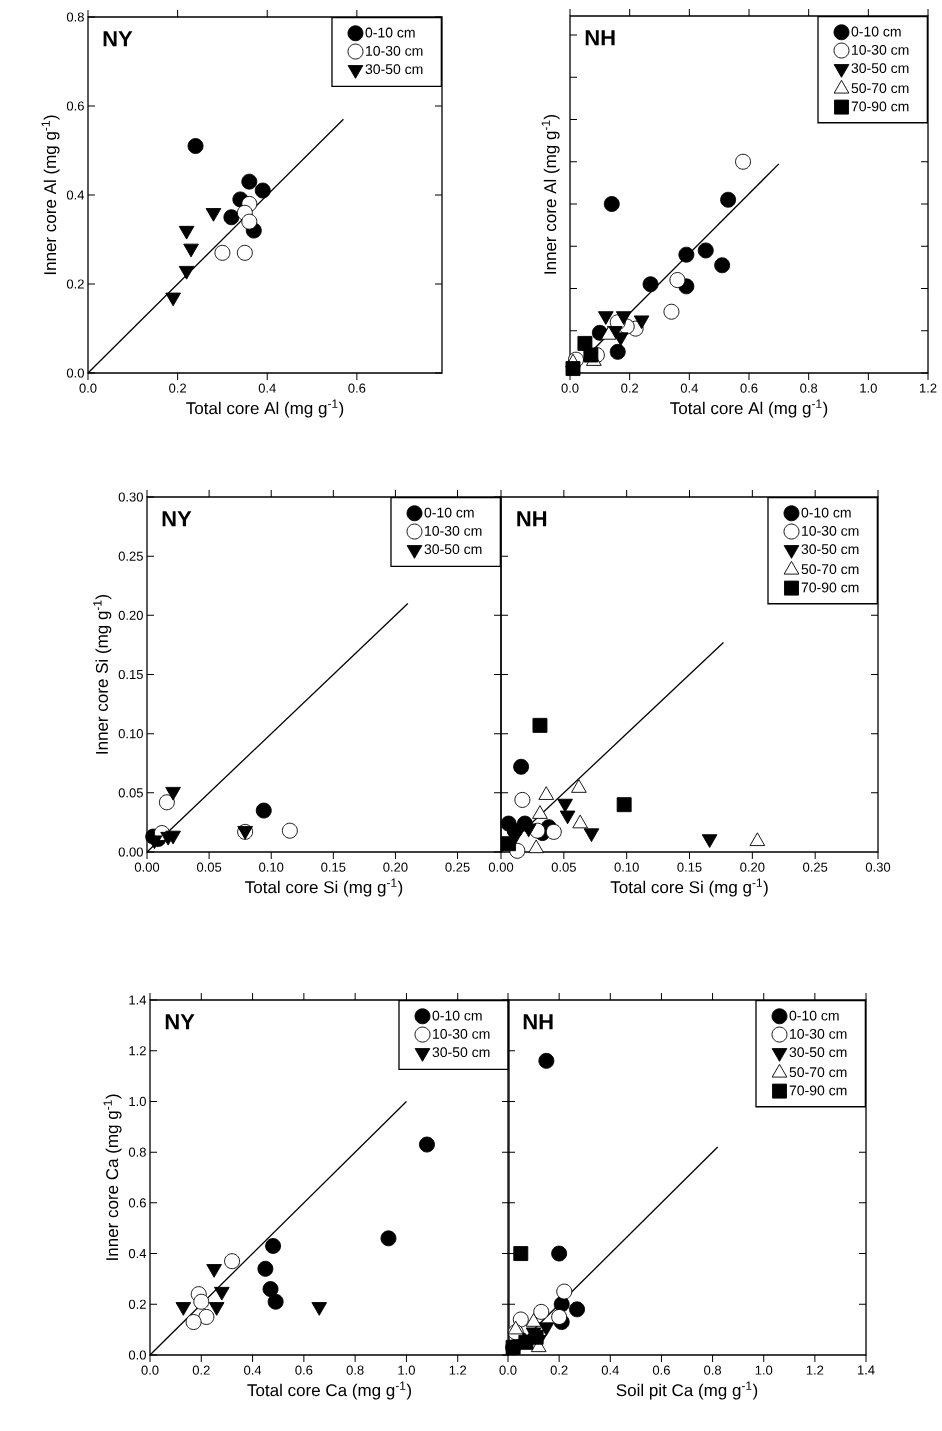 Image resolution: width=942 pixels, height=1431 pixels. I want to click on x-tick-label: 1.2, so click(815, 1370).